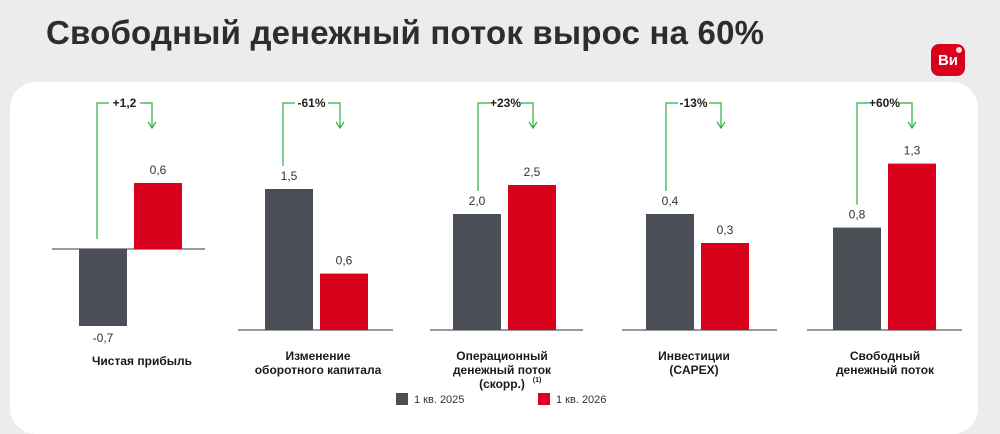 The image size is (1000, 434). What do you see at coordinates (439, 400) in the screenshot?
I see `legend-label: 1 кв. 2025` at bounding box center [439, 400].